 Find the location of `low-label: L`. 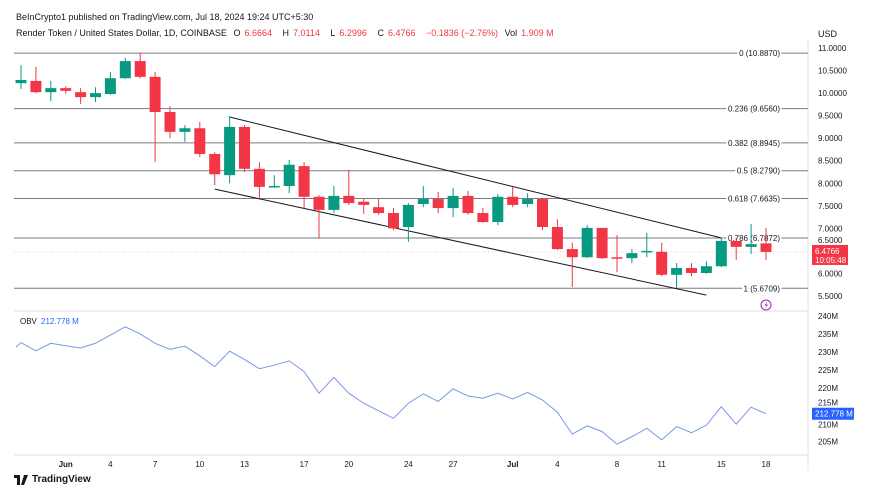

low-label: L is located at coordinates (333, 33).